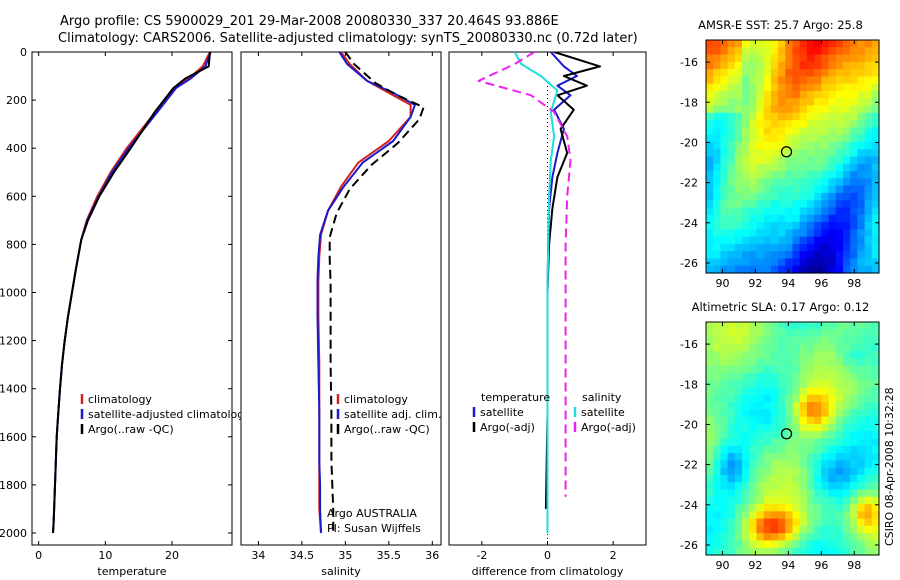 Image resolution: width=900 pixels, height=580 pixels. Describe the element at coordinates (786, 434) in the screenshot. I see `argo-position-marker` at that location.